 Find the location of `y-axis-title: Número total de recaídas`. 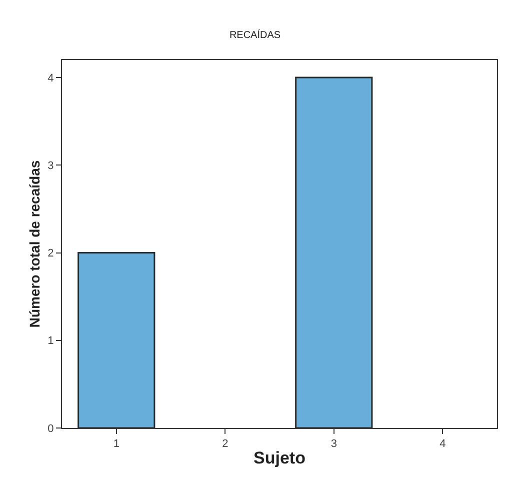

y-axis-title: Número total de recaídas is located at coordinates (34, 244).